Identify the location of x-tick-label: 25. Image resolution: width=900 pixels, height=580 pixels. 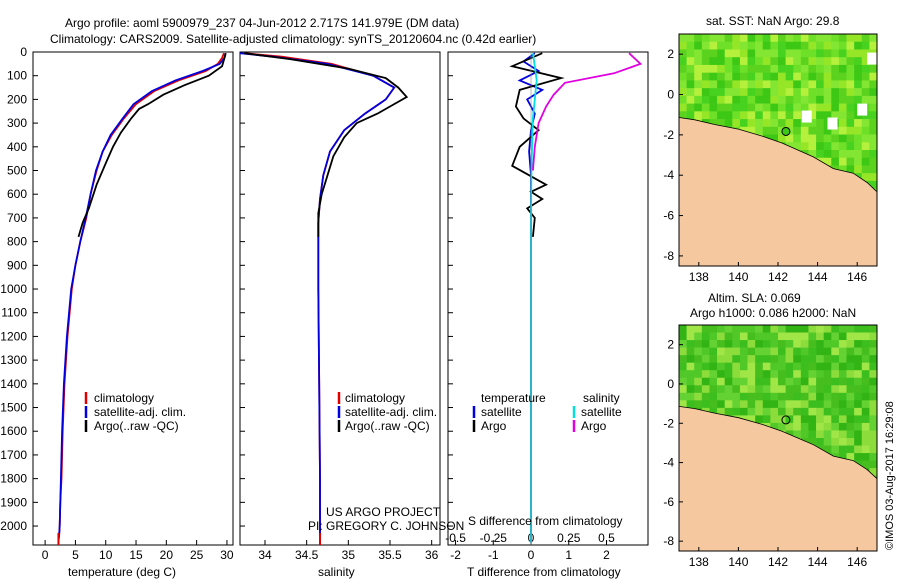
(197, 555).